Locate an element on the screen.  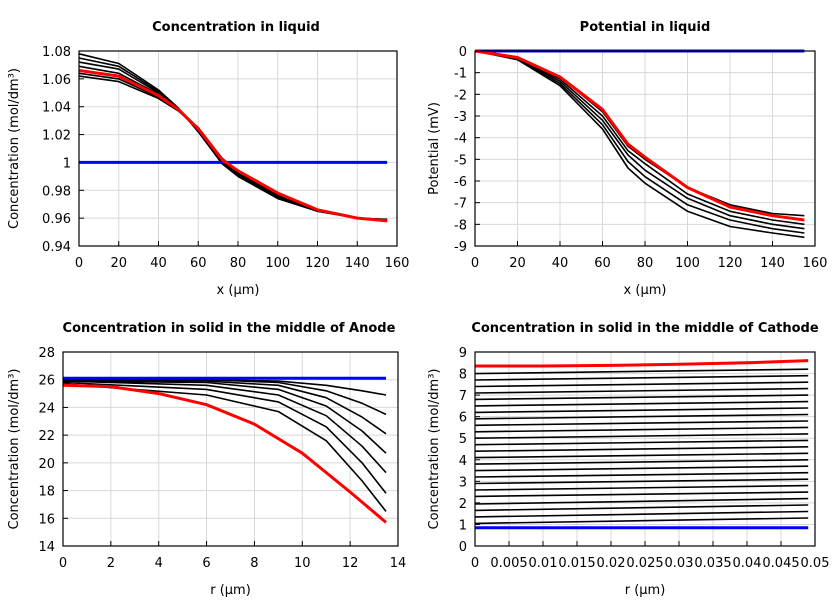
y-tick-label: 9 is located at coordinates (463, 353).